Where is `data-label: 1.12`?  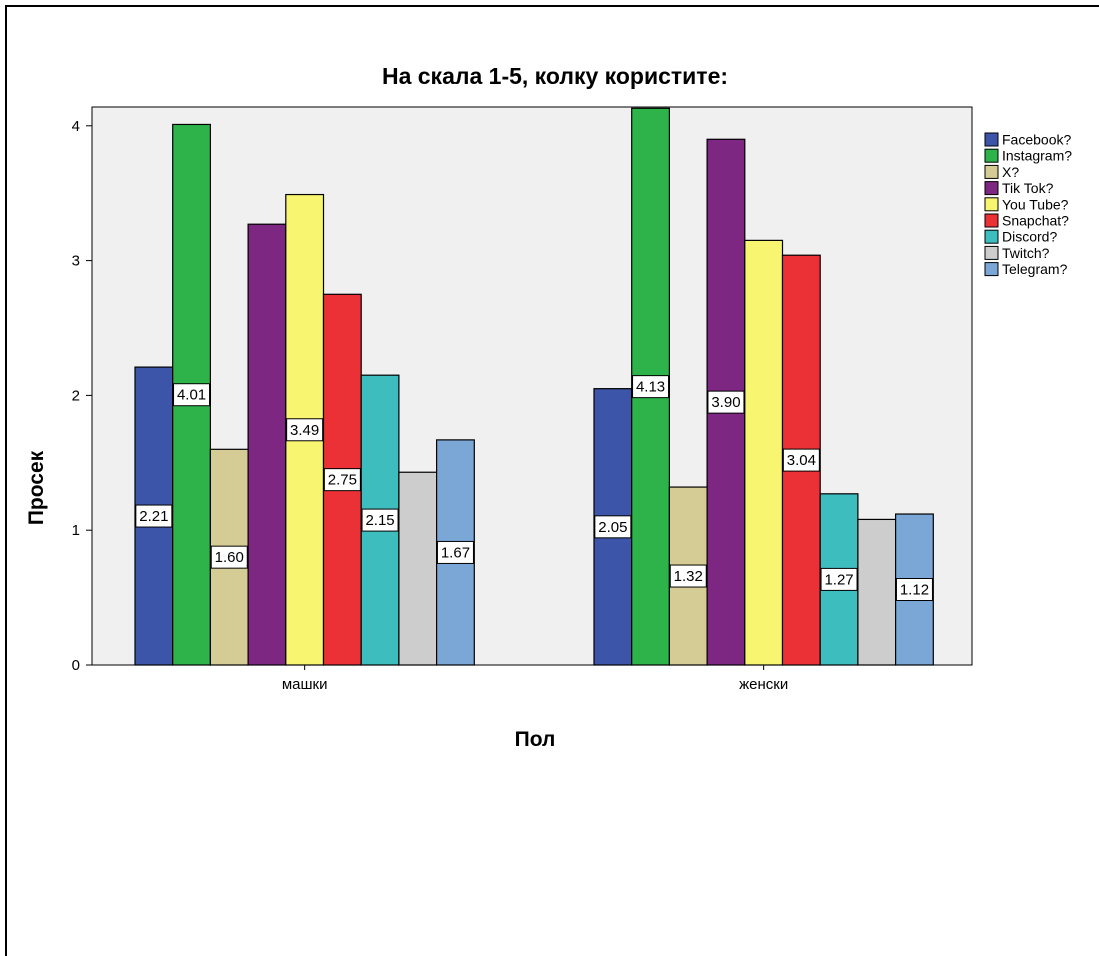 data-label: 1.12 is located at coordinates (914, 590).